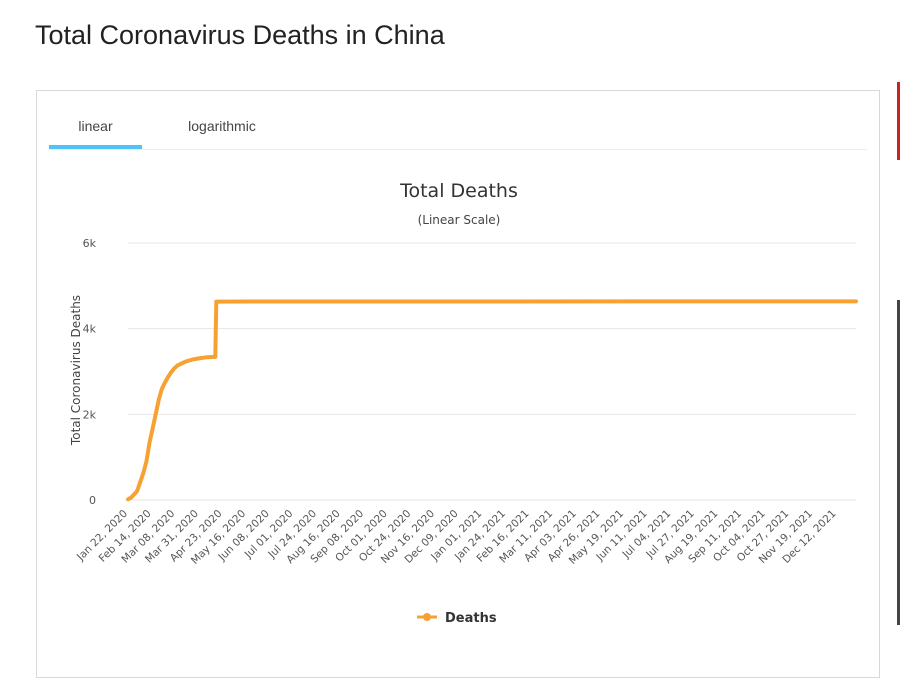  What do you see at coordinates (458, 191) in the screenshot?
I see `chart-title: Total Deaths` at bounding box center [458, 191].